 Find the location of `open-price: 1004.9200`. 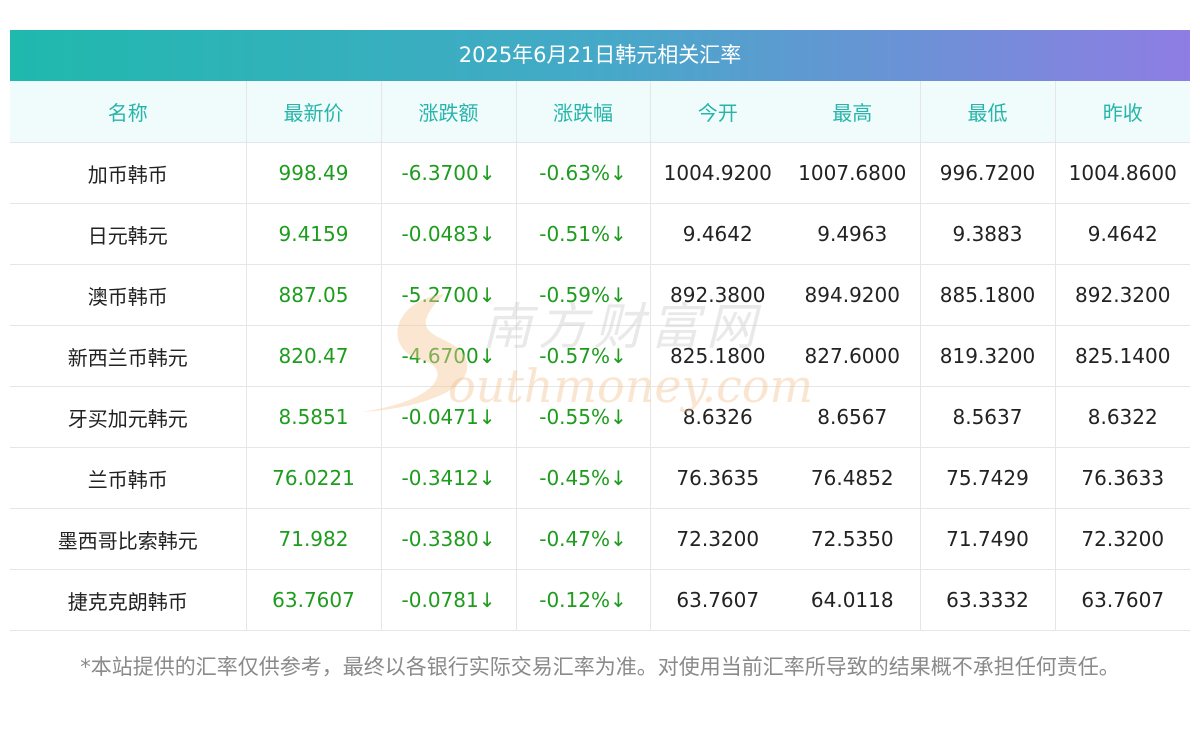

open-price: 1004.9200 is located at coordinates (717, 173).